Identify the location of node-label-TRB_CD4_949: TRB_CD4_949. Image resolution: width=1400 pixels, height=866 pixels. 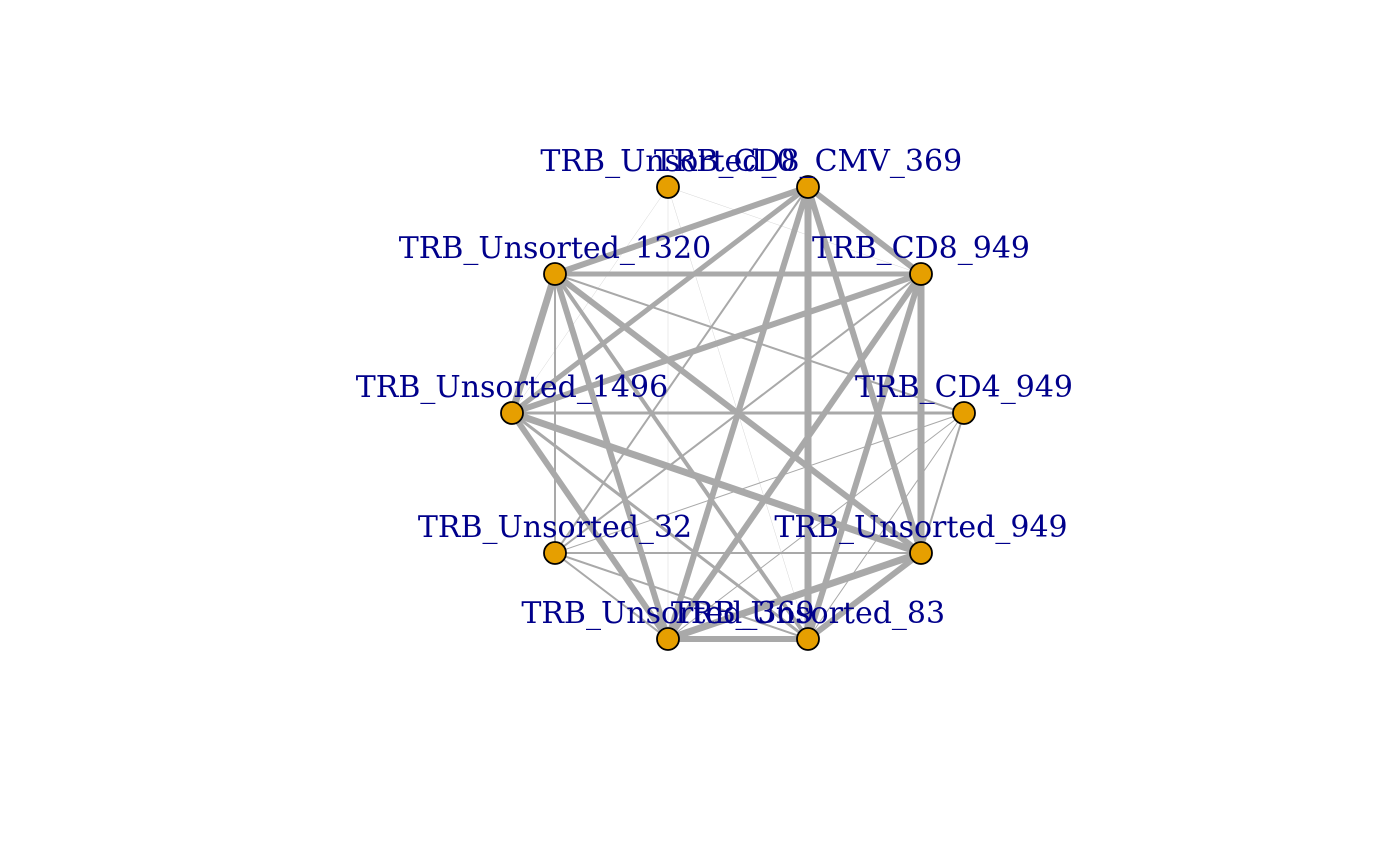
(964, 387).